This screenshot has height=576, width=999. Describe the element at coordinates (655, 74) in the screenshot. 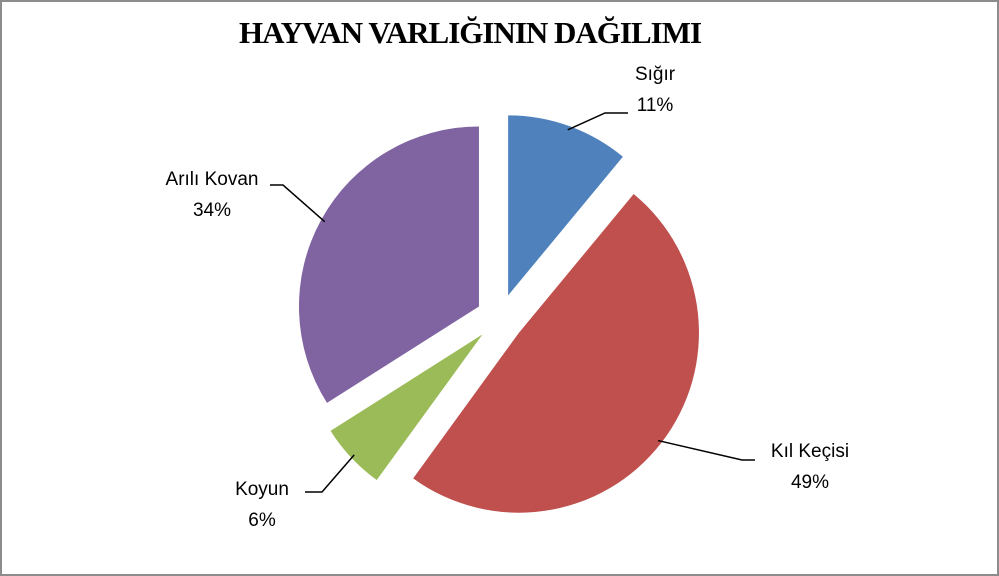

I see `slice-label: Sığır` at that location.